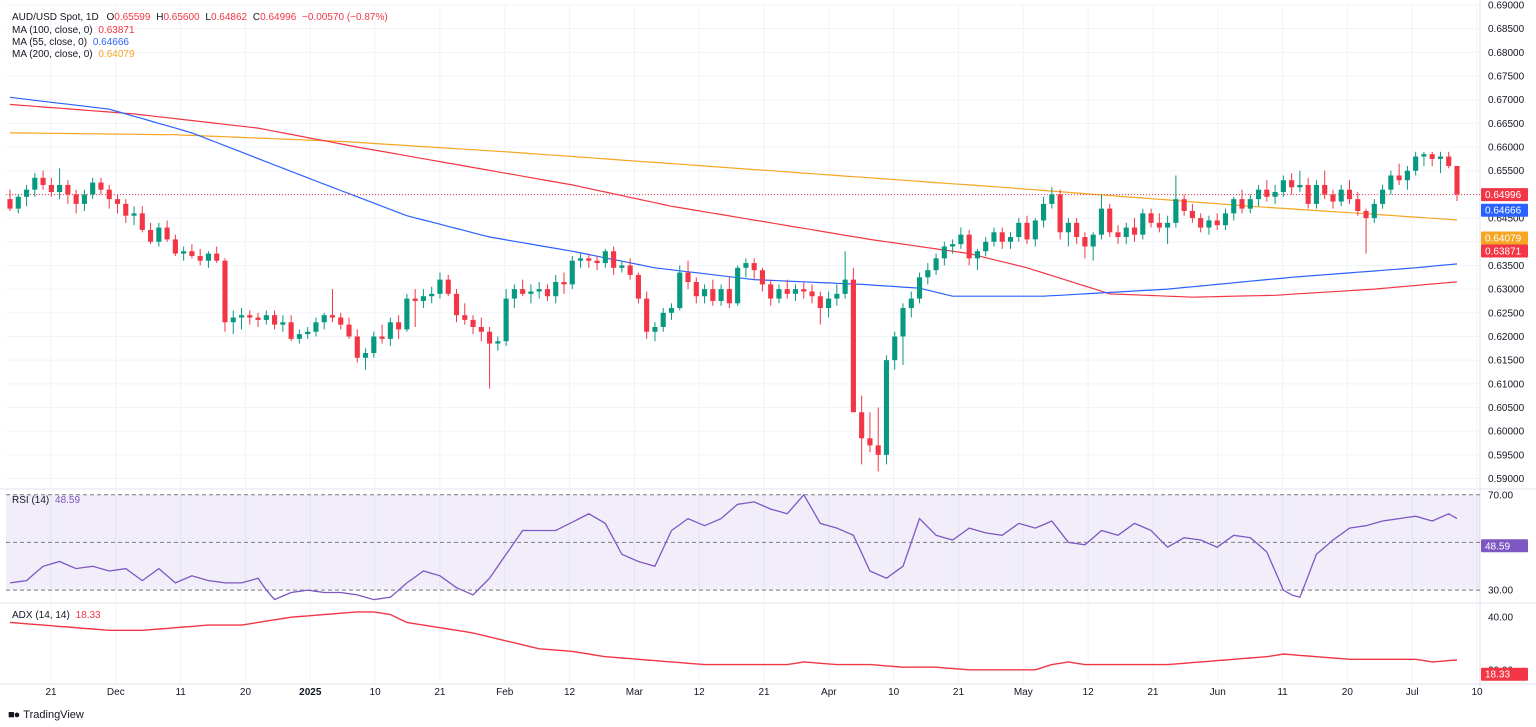 Image resolution: width=1536 pixels, height=727 pixels. I want to click on adx-value-tag-text: 18.33, so click(1497, 675).